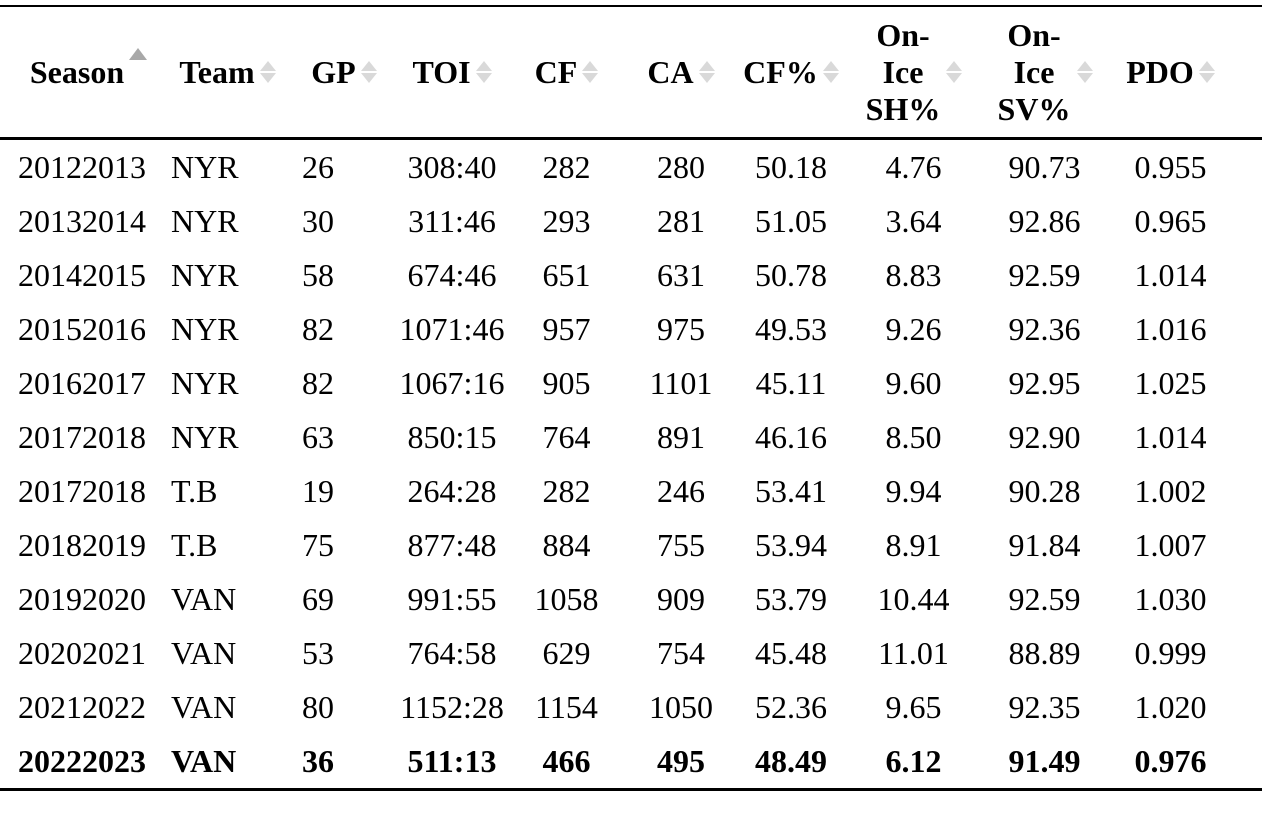  I want to click on cell-cf: 651, so click(566, 274).